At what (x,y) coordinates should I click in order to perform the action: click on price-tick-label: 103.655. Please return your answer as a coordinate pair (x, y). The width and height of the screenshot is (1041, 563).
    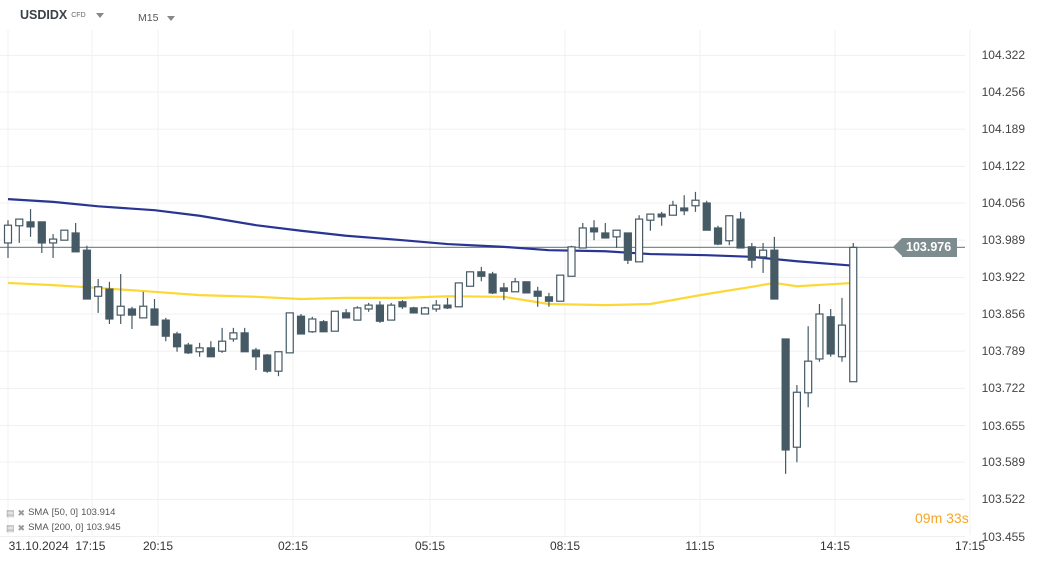
    Looking at the image, I should click on (1003, 425).